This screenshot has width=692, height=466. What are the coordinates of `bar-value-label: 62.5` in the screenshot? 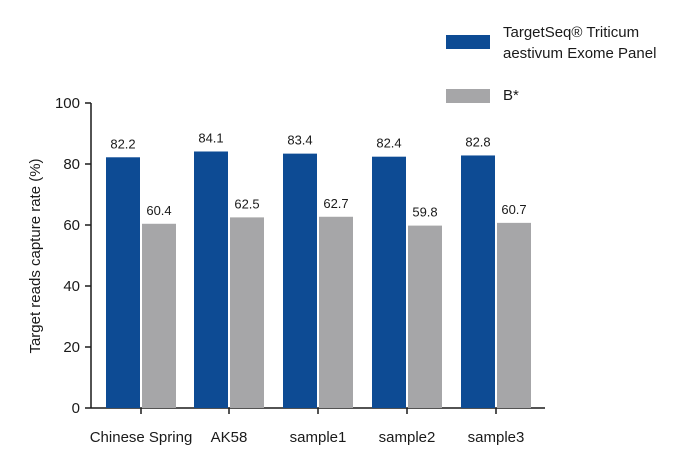 It's located at (246, 203).